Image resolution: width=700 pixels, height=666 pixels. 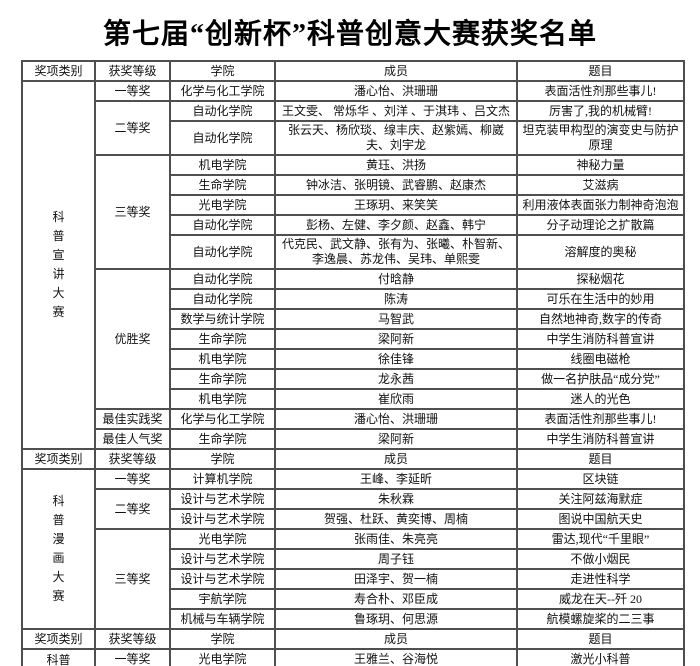 What do you see at coordinates (222, 599) in the screenshot?
I see `college-cell: 宇航学院` at bounding box center [222, 599].